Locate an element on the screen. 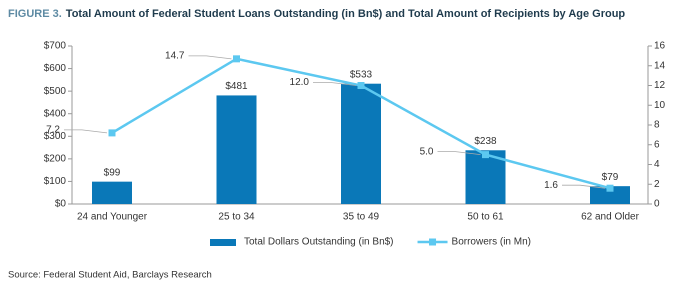 The width and height of the screenshot is (700, 287). y-tick-label: $700 is located at coordinates (55, 46).